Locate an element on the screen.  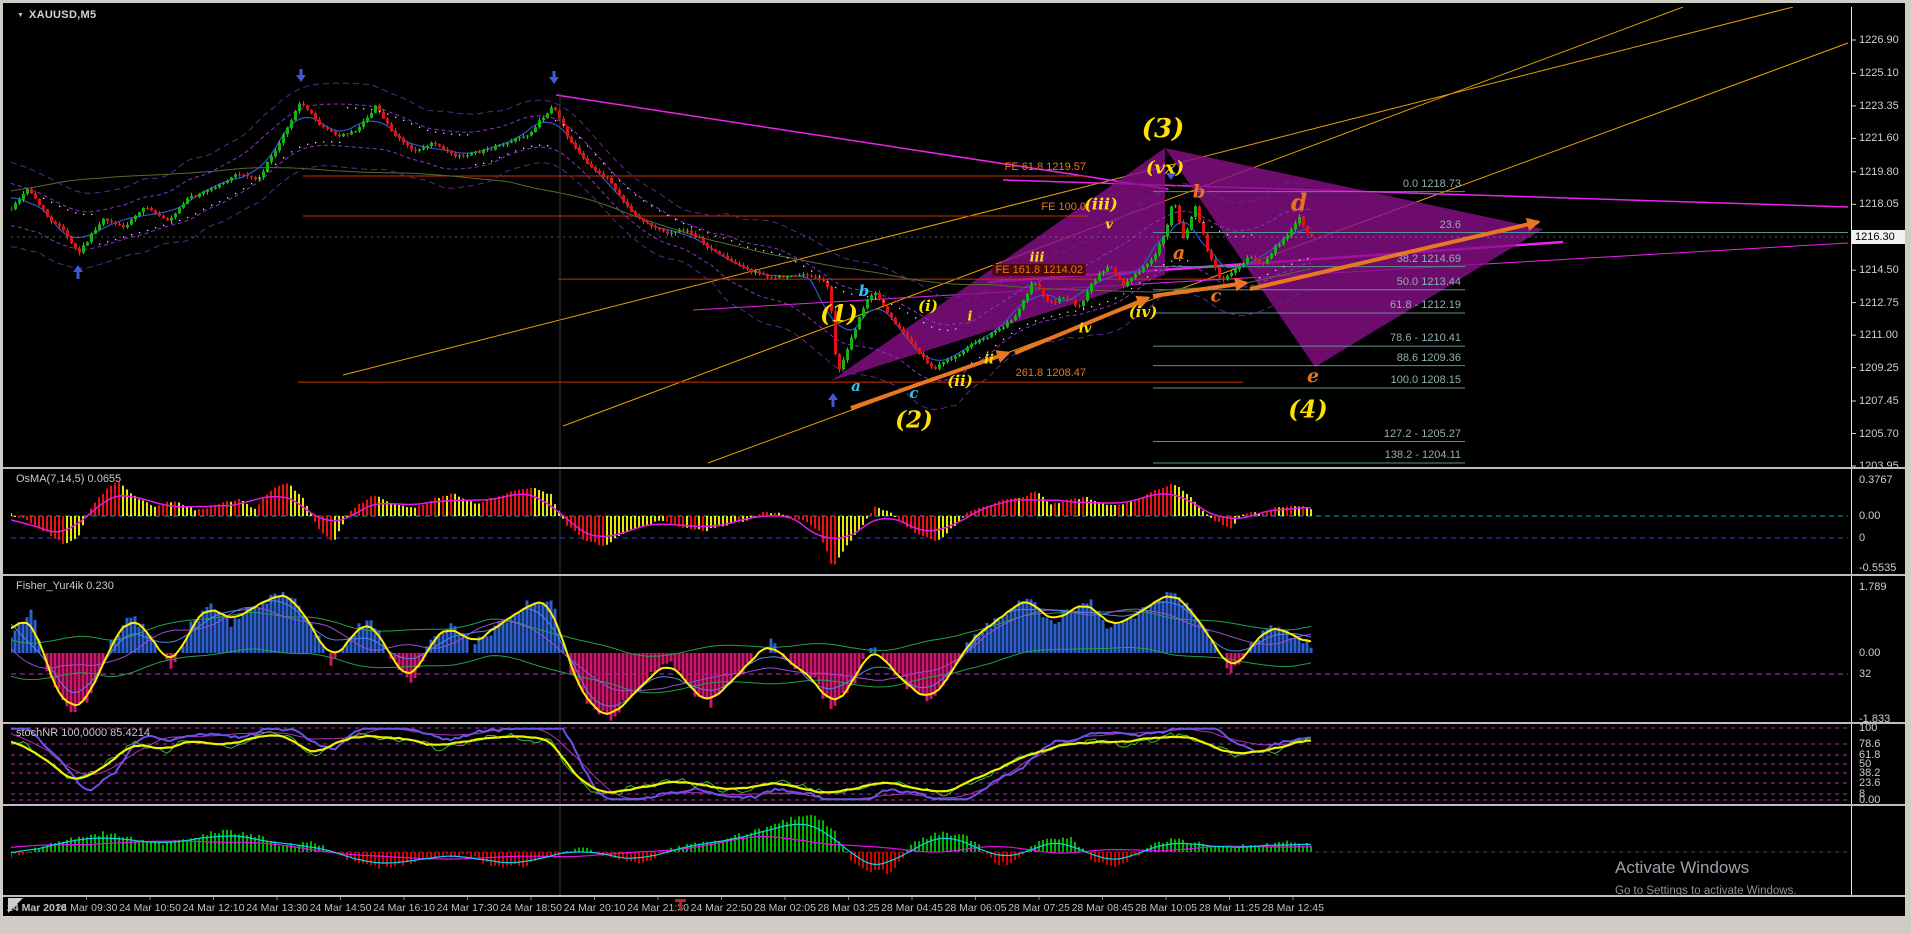
fisher-indicator-label: Fisher_Yur4ik 0.230 is located at coordinates (65, 586).